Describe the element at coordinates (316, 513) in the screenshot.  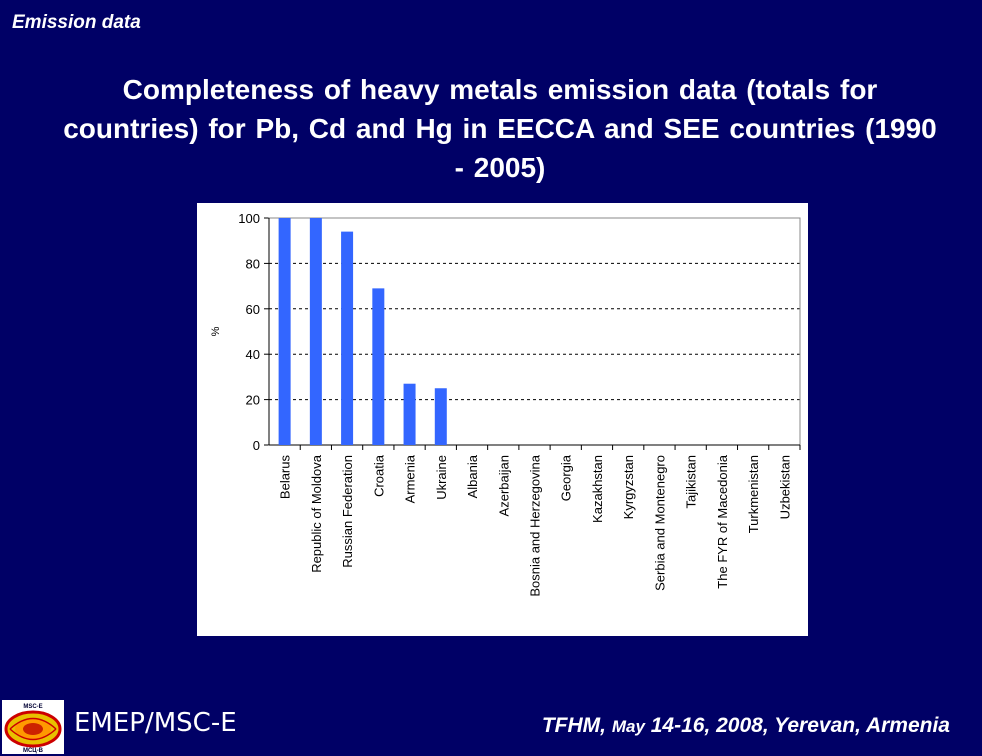
I see `x-tick-label: Republic of Moldova` at that location.